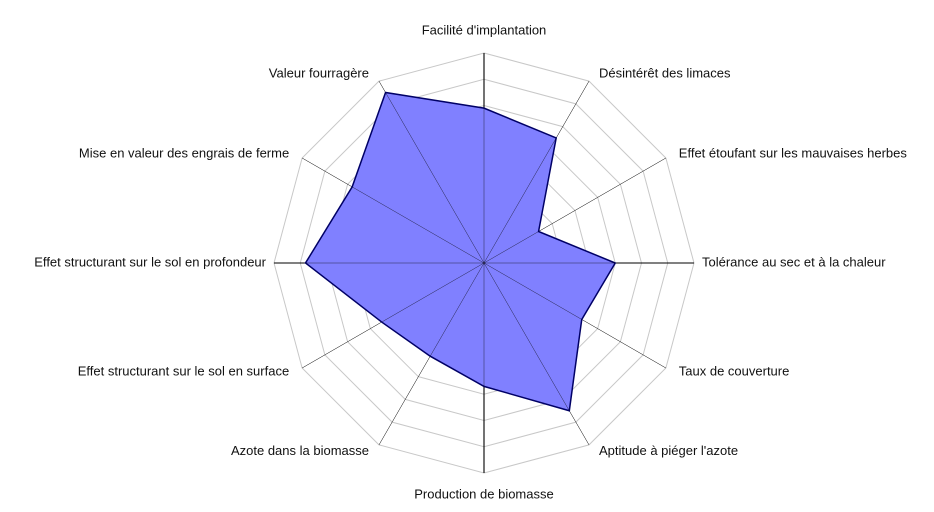 The height and width of the screenshot is (512, 934). I want to click on axis-label: Désintérêt des limaces, so click(665, 73).